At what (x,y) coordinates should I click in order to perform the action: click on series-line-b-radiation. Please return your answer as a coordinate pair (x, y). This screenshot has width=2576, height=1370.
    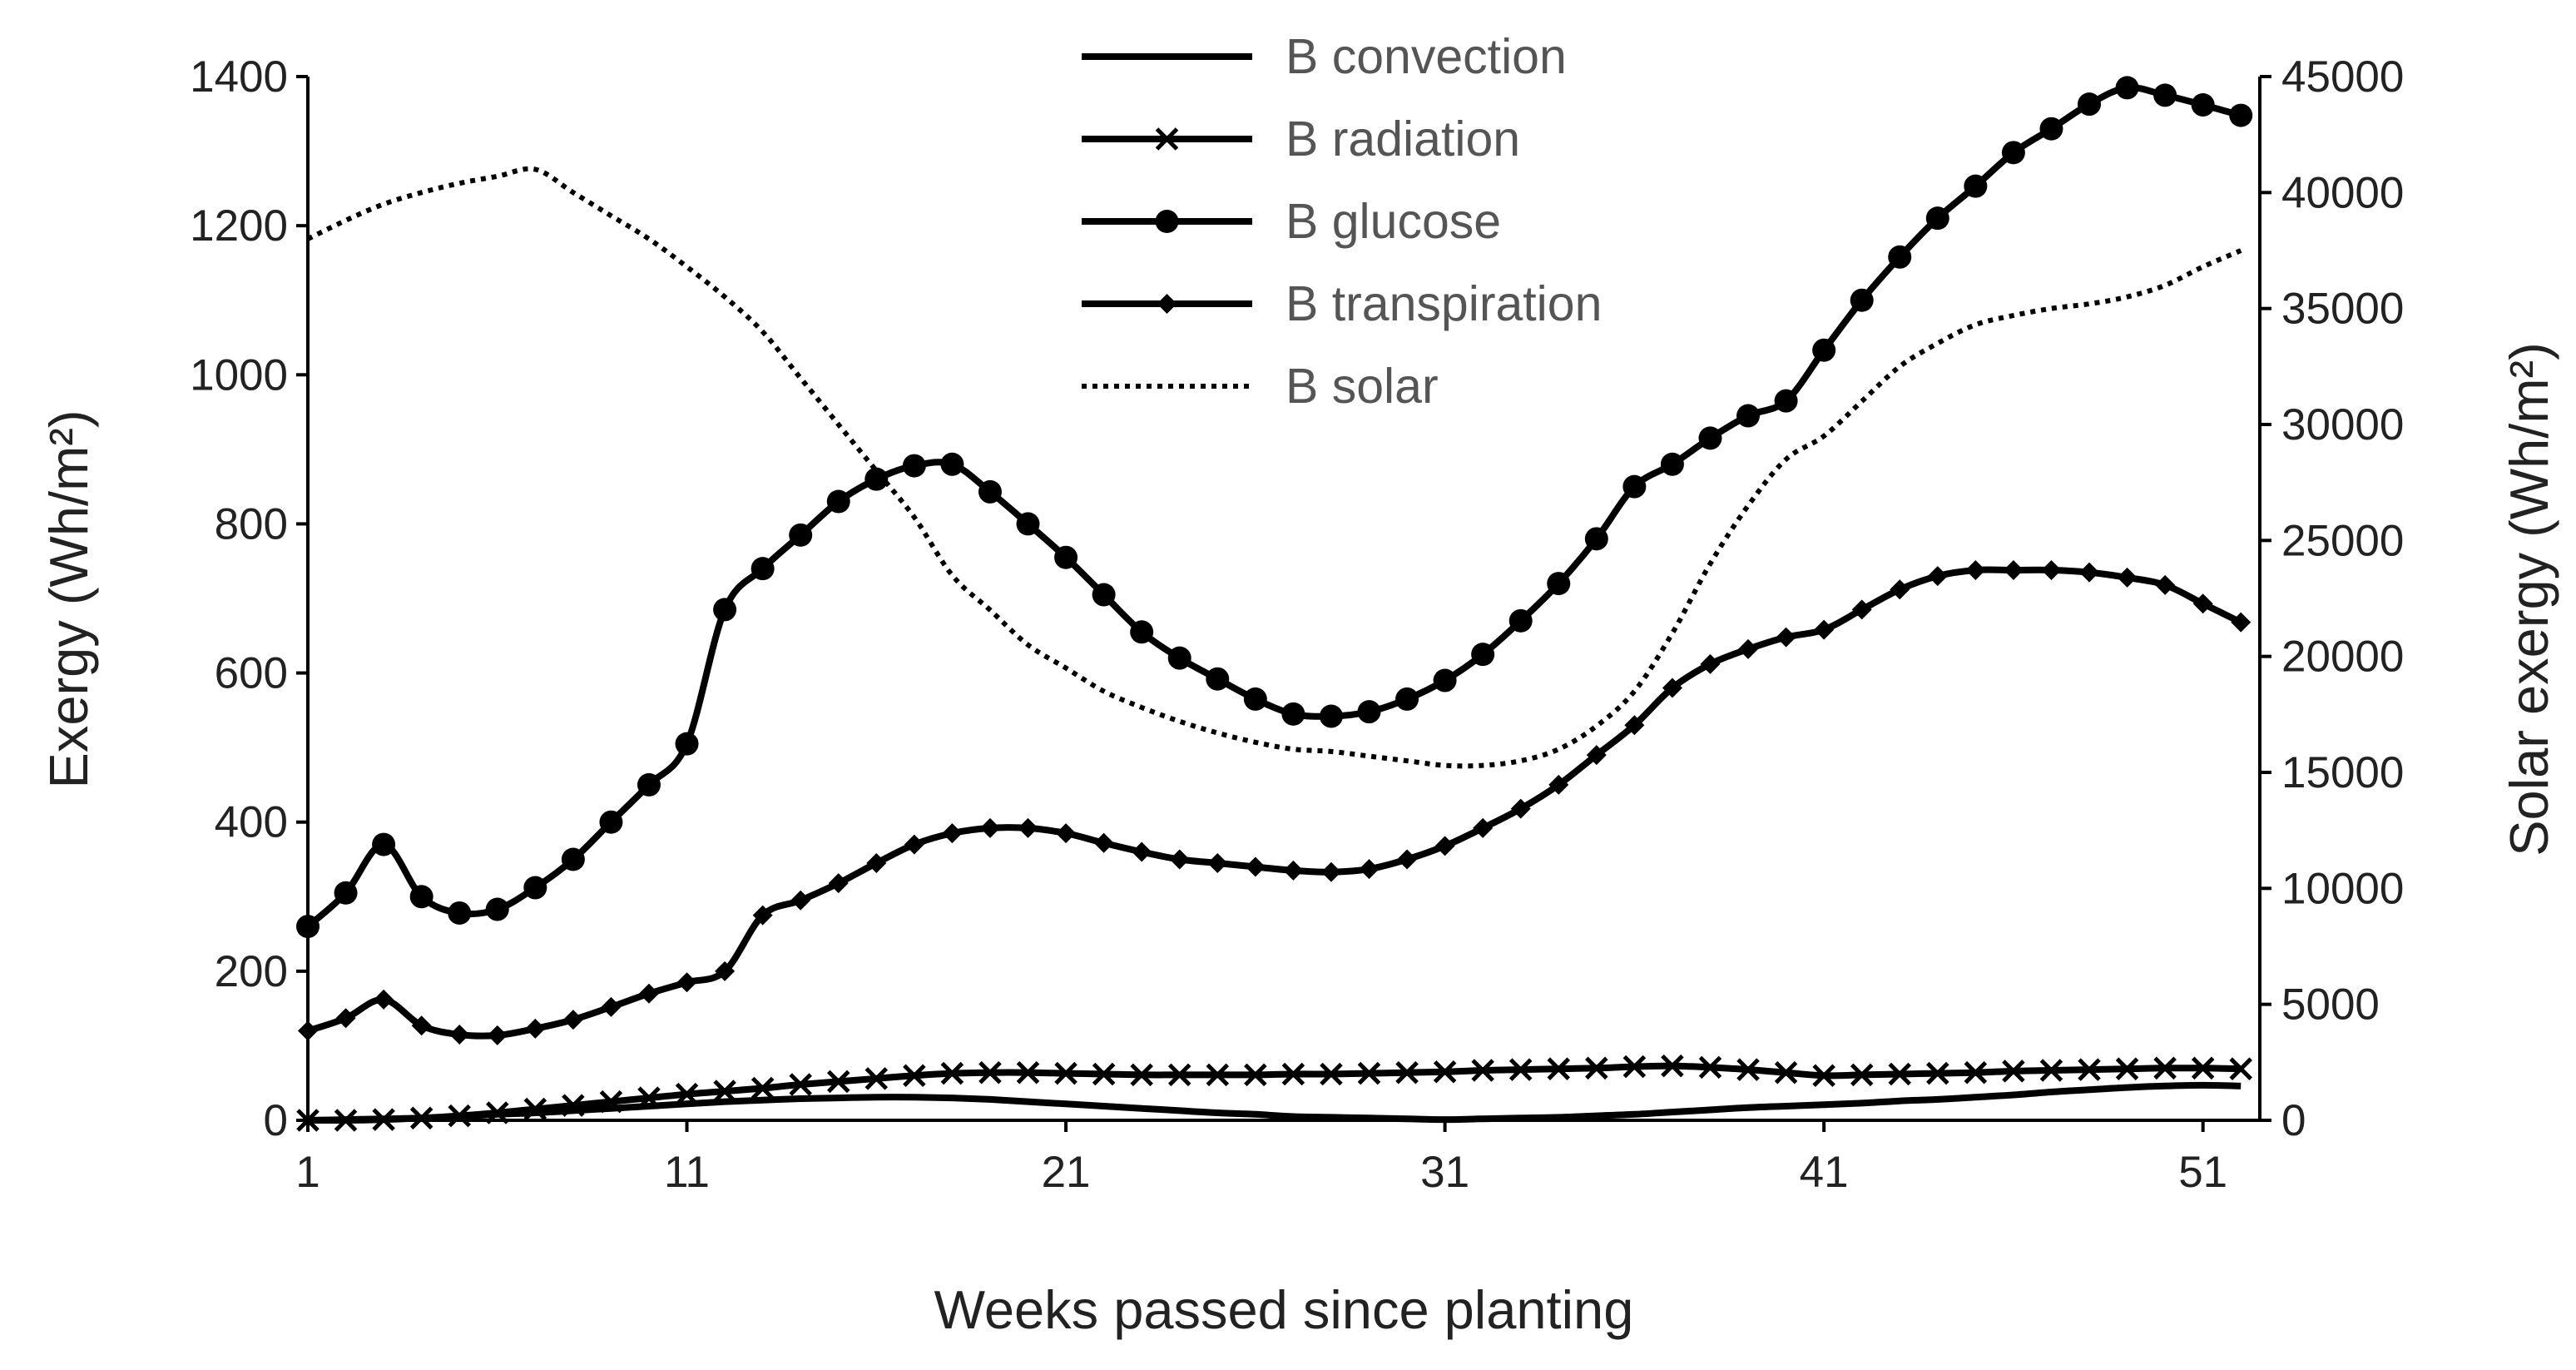
    Looking at the image, I should click on (1274, 1093).